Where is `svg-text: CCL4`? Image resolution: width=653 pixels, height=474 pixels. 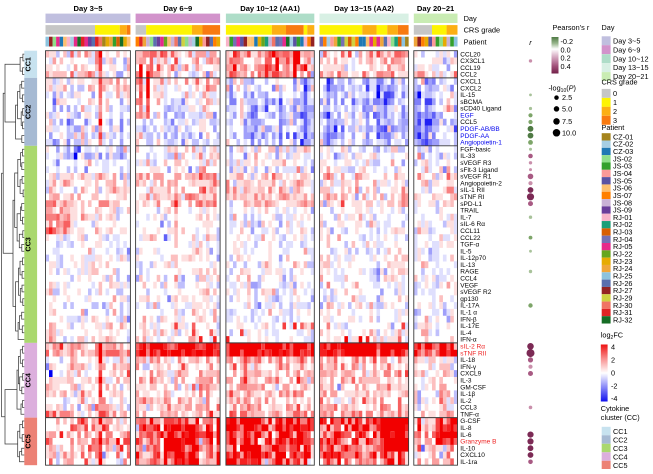
svg-text: CCL4 is located at coordinates (468, 279).